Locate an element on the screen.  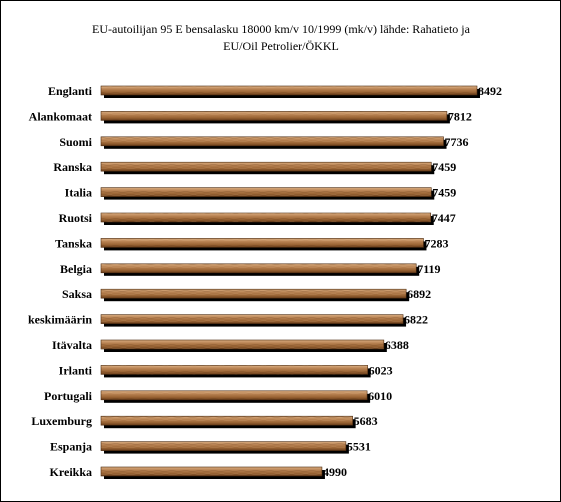
category-label: Irlanti is located at coordinates (76, 370).